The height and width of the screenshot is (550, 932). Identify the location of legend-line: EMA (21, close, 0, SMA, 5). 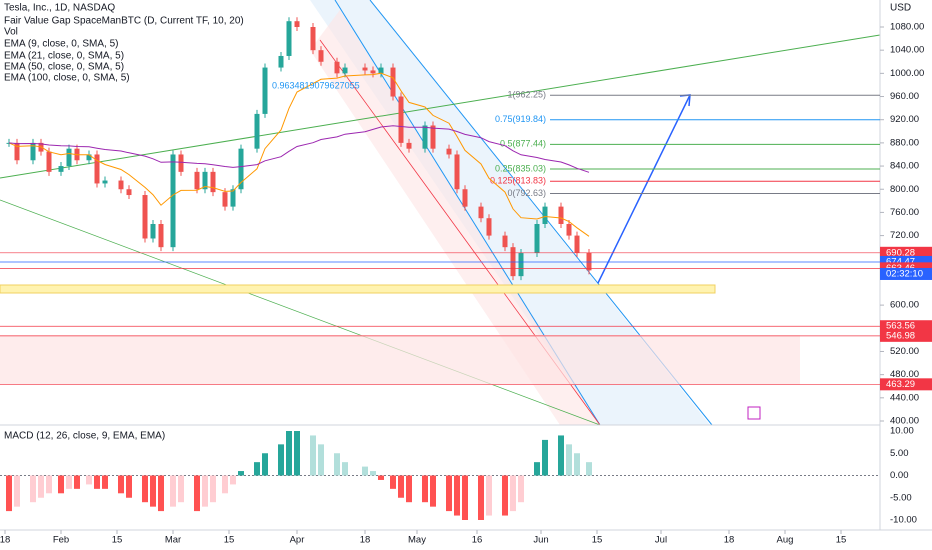
(64, 56).